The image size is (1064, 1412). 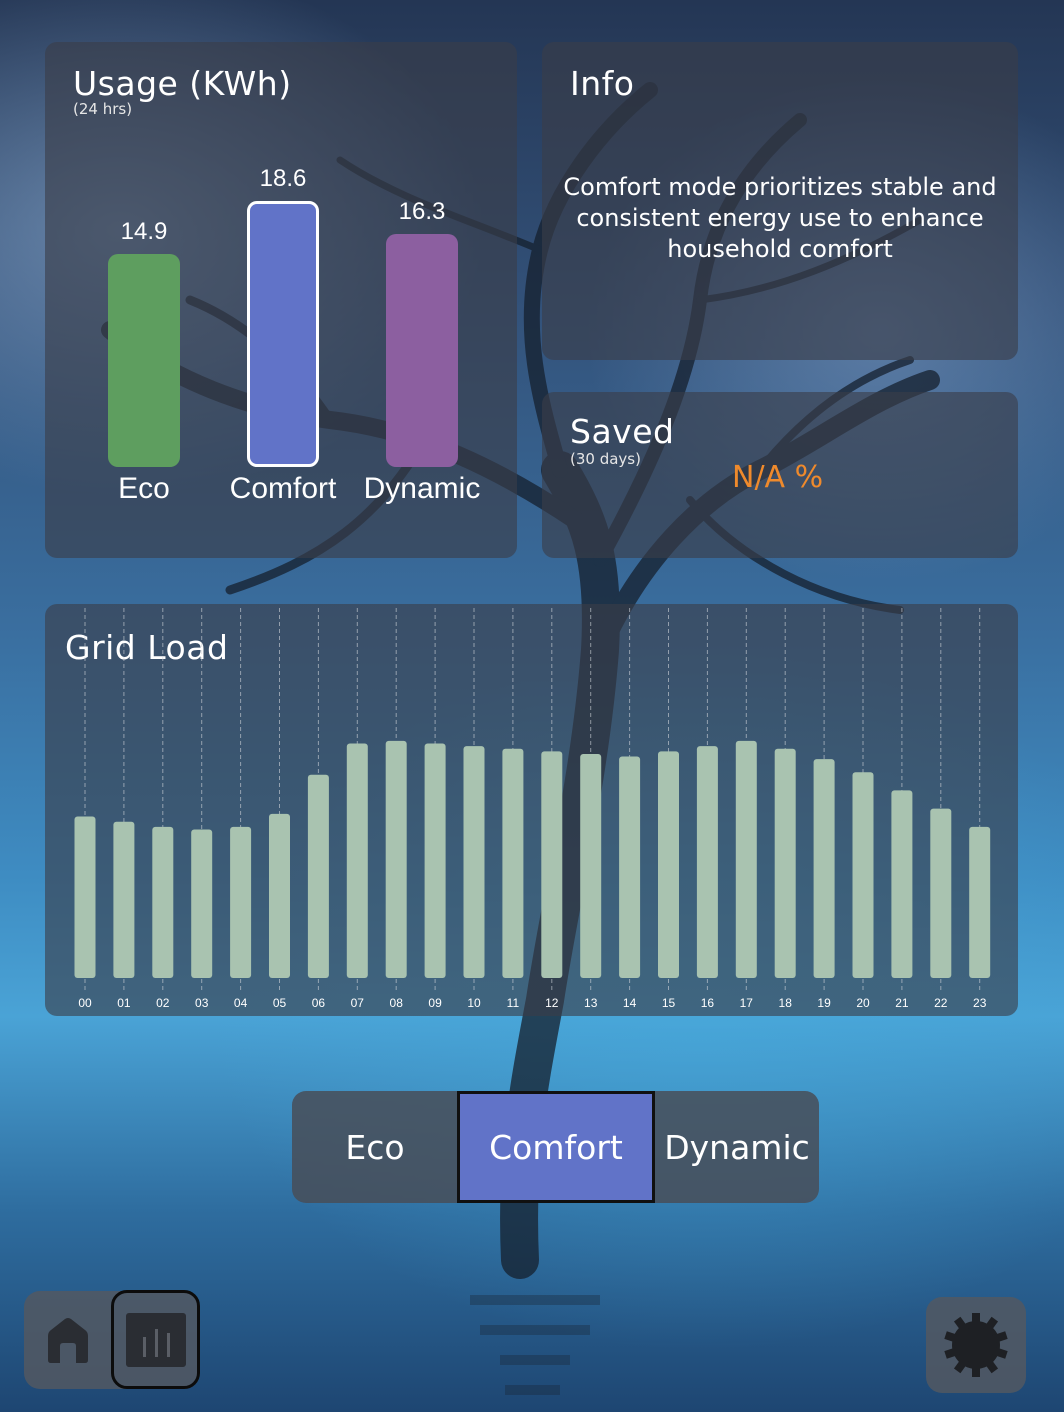 I want to click on saved-title: Saved, so click(x=622, y=431).